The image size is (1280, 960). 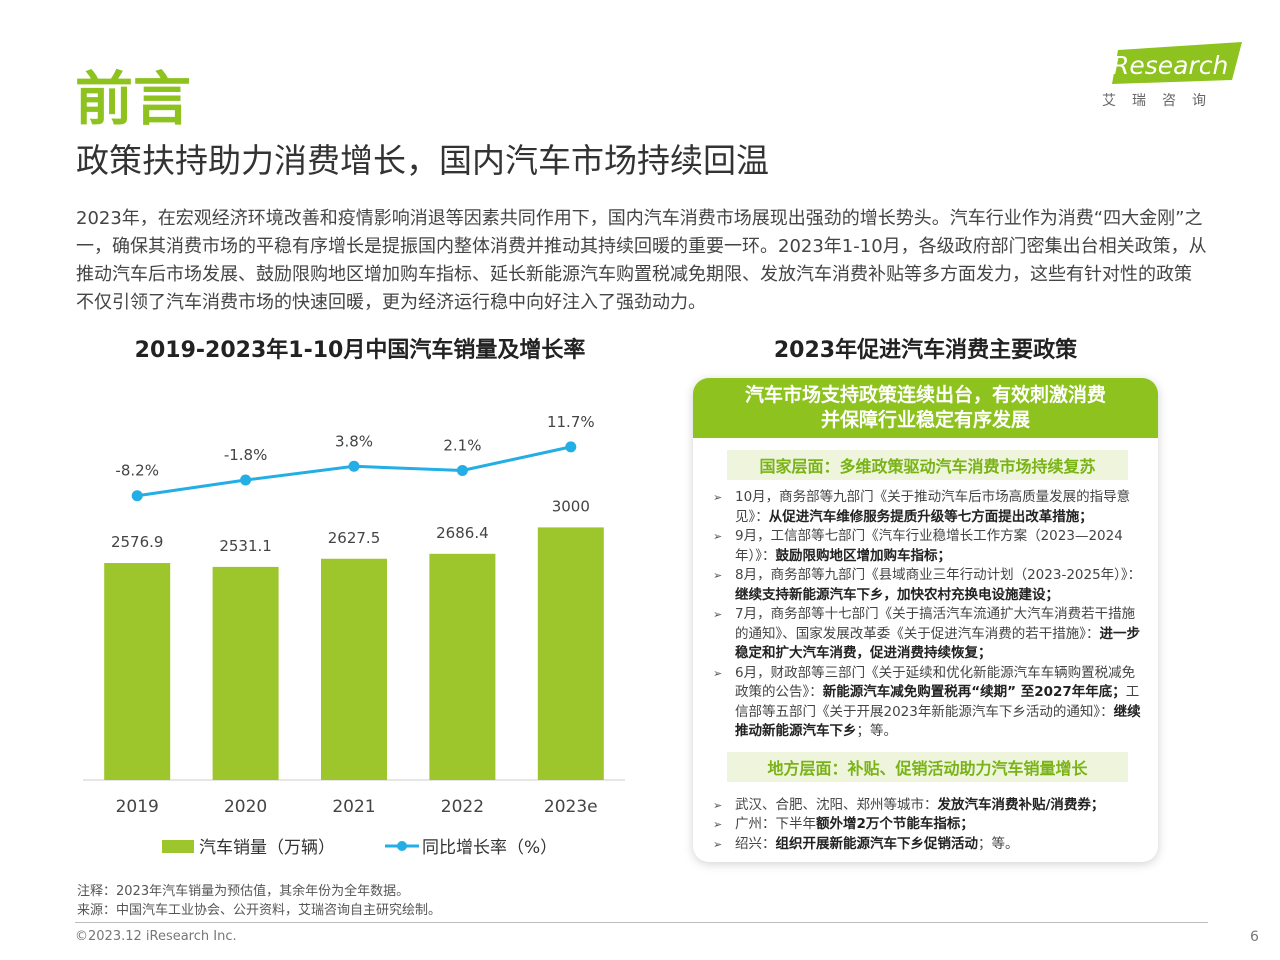 What do you see at coordinates (354, 441) in the screenshot?
I see `data-label: 3.8%` at bounding box center [354, 441].